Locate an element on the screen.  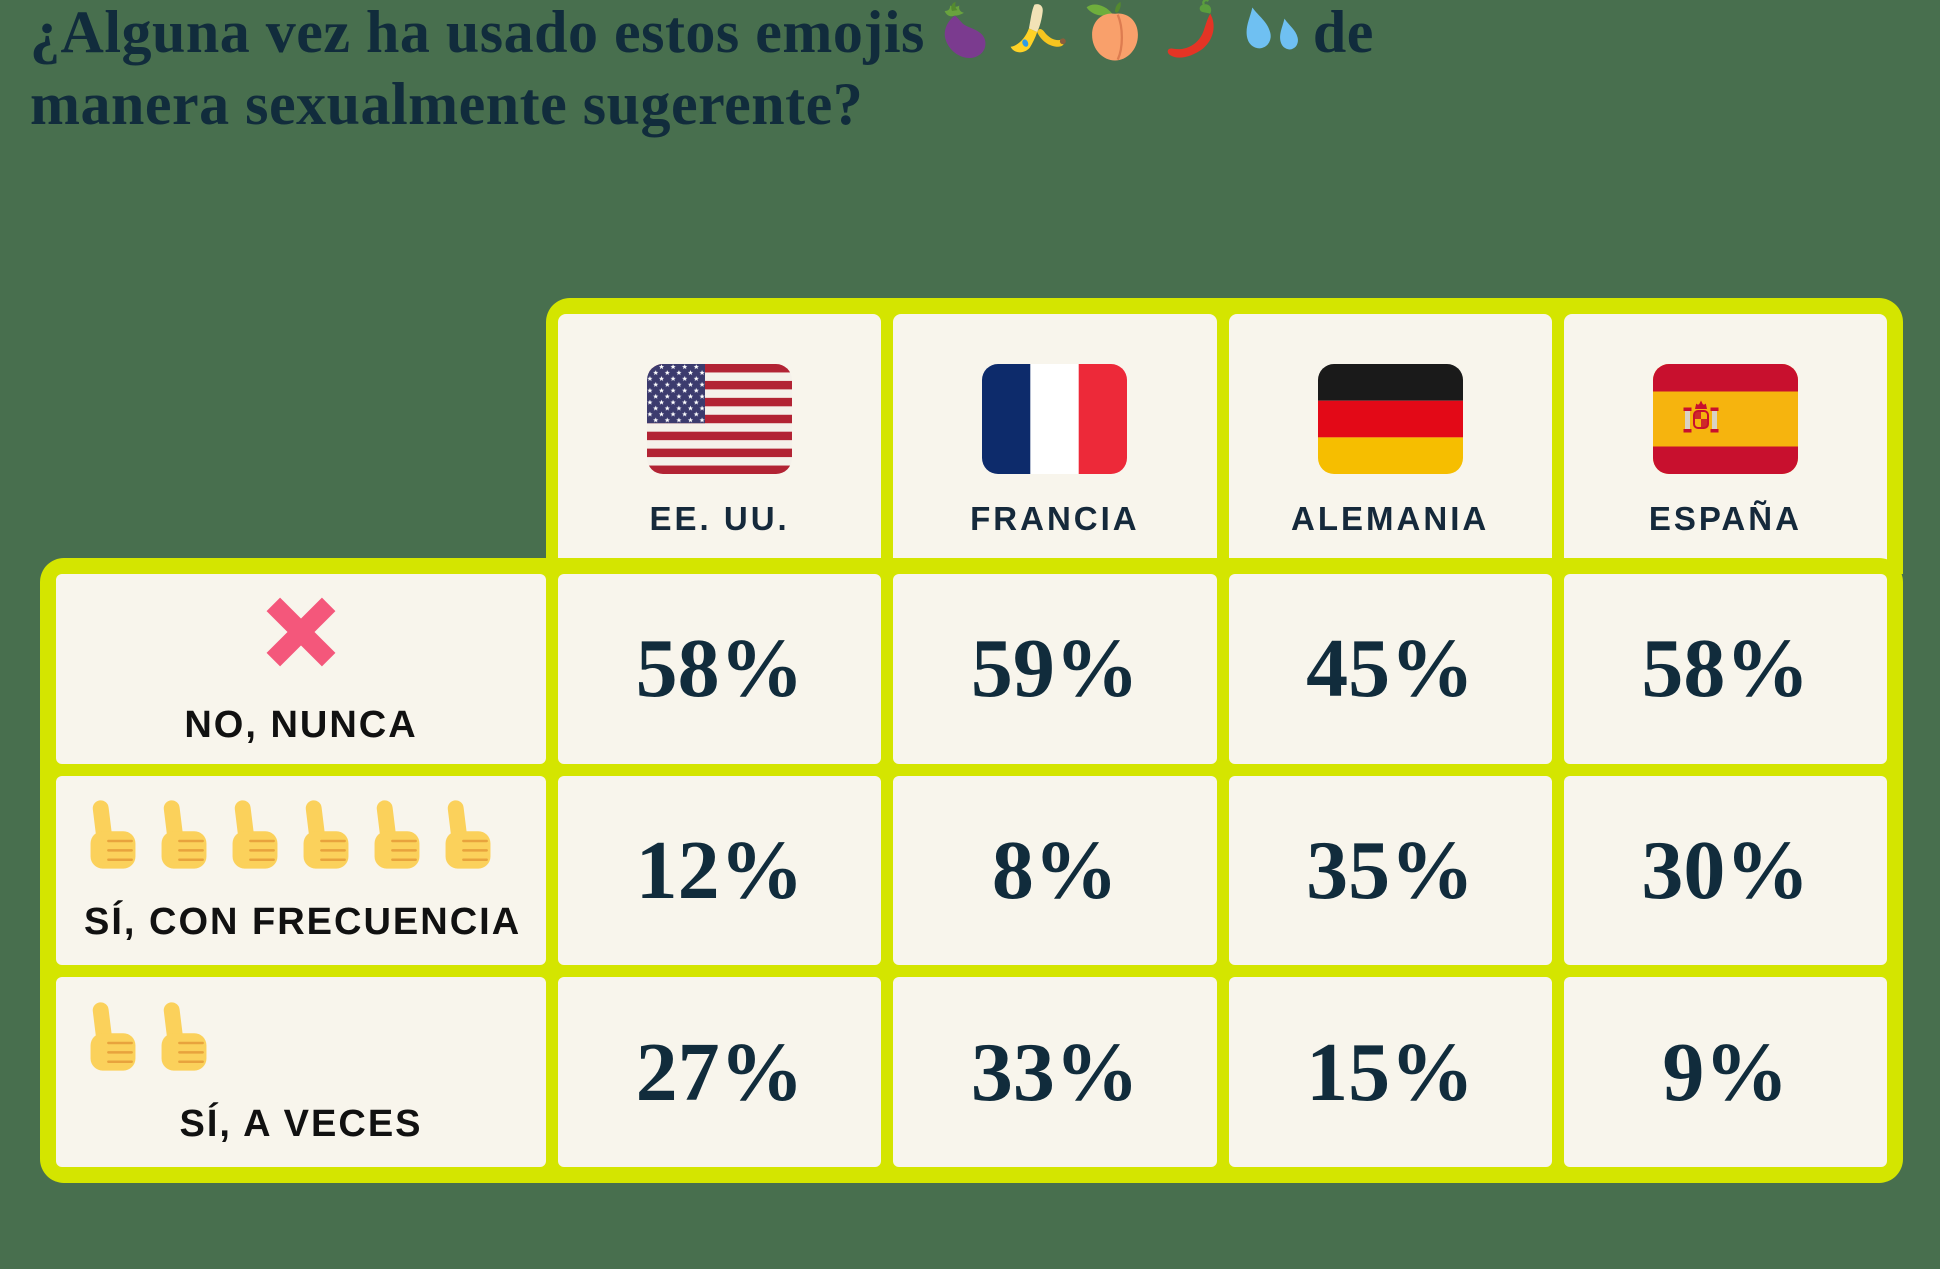
sweat-droplets-icon is located at coordinates (1271, 35).